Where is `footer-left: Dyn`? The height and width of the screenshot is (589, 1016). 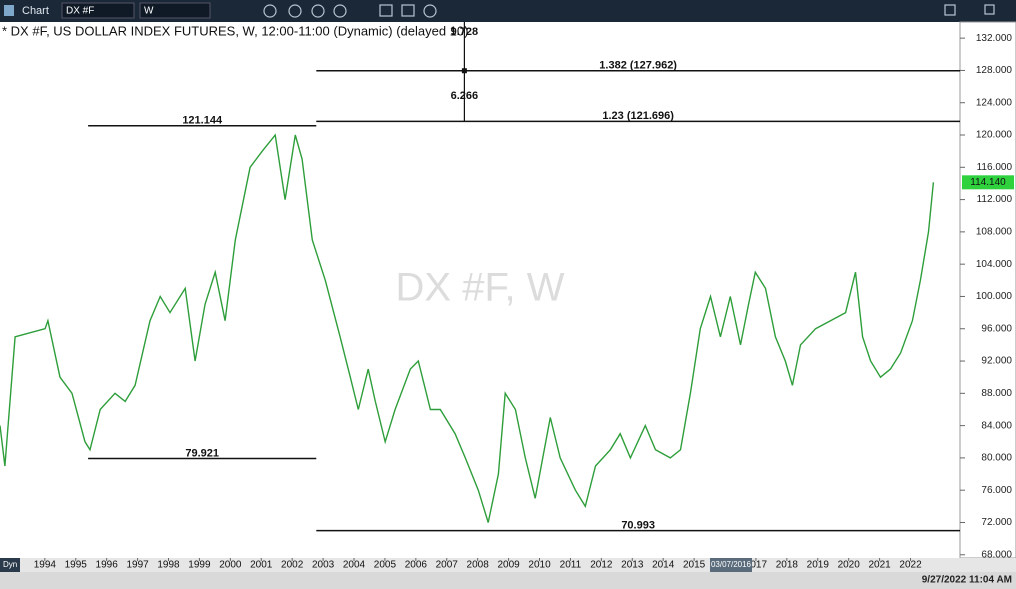
footer-left: Dyn is located at coordinates (10, 564).